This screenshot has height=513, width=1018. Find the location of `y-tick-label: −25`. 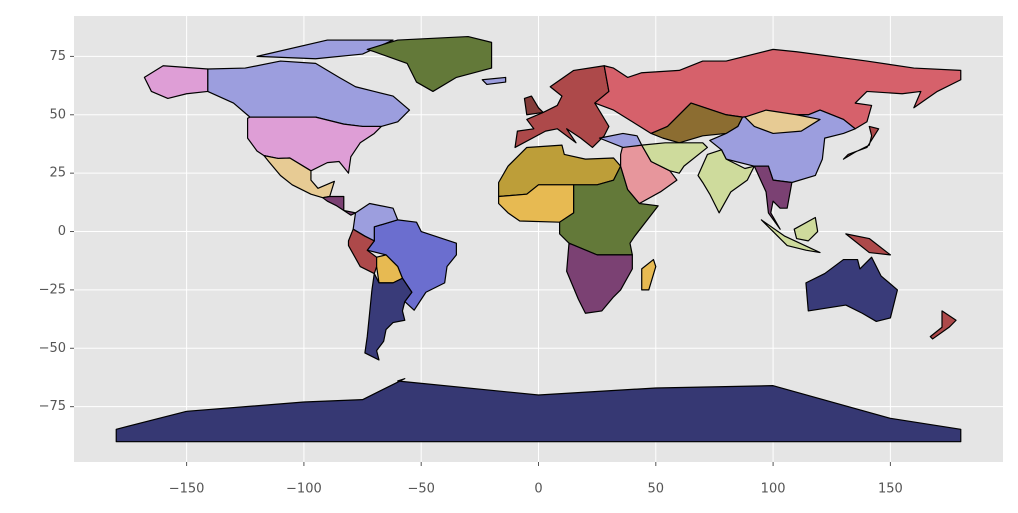

y-tick-label: −25 is located at coordinates (52, 289).